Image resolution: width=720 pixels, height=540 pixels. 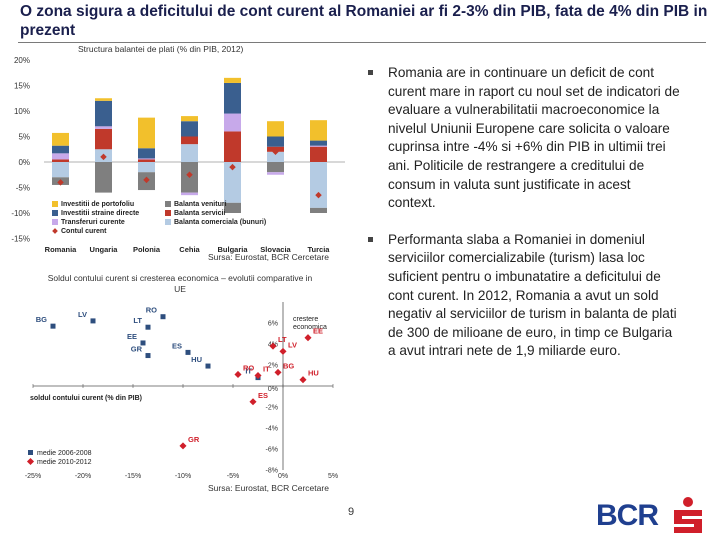 What do you see at coordinates (93, 222) in the screenshot?
I see `legend-label: Transferuri curente` at bounding box center [93, 222].